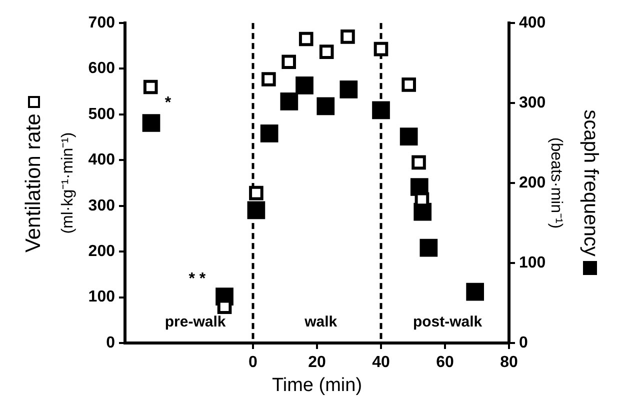  I want to click on y-tick-label: 0, so click(111, 343).